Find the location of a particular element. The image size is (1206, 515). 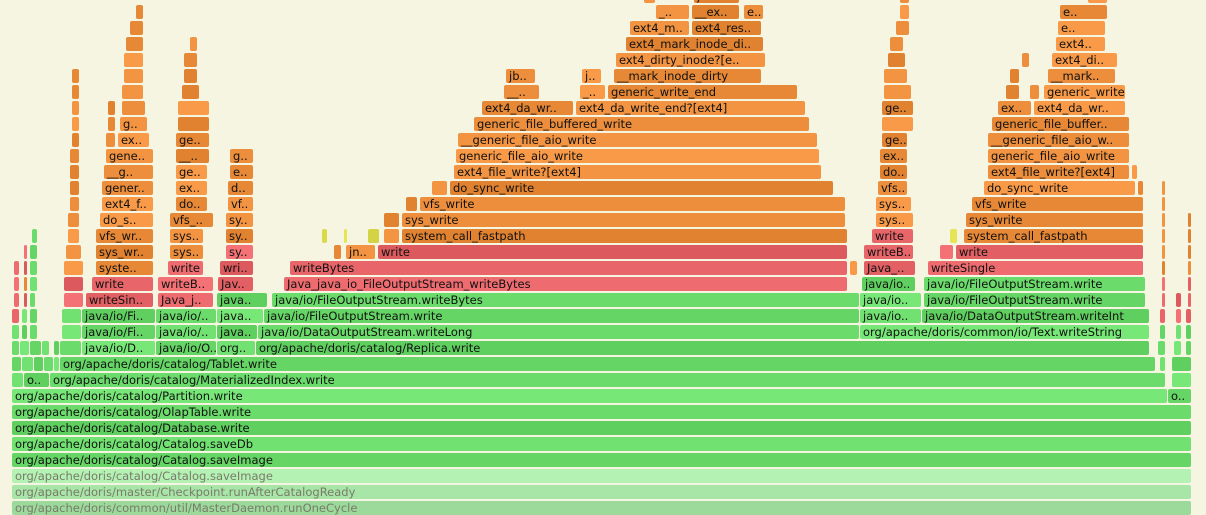

flame-frame: do.. is located at coordinates (191, 204).